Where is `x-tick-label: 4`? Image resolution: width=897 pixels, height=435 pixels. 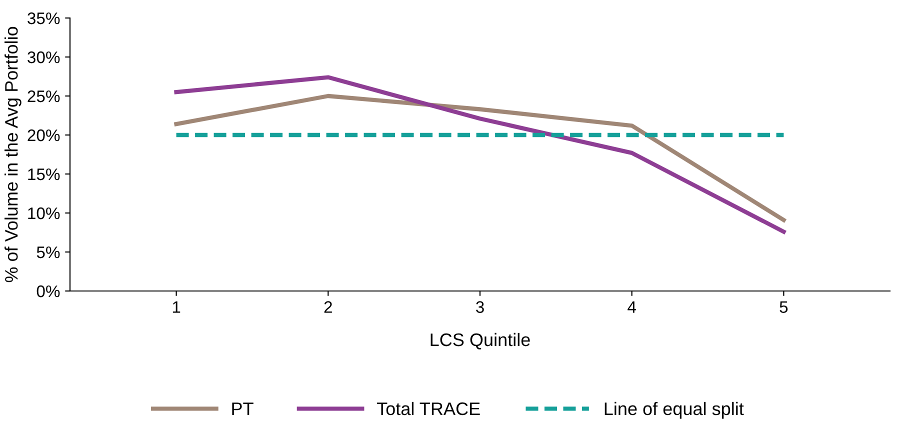 x-tick-label: 4 is located at coordinates (632, 307).